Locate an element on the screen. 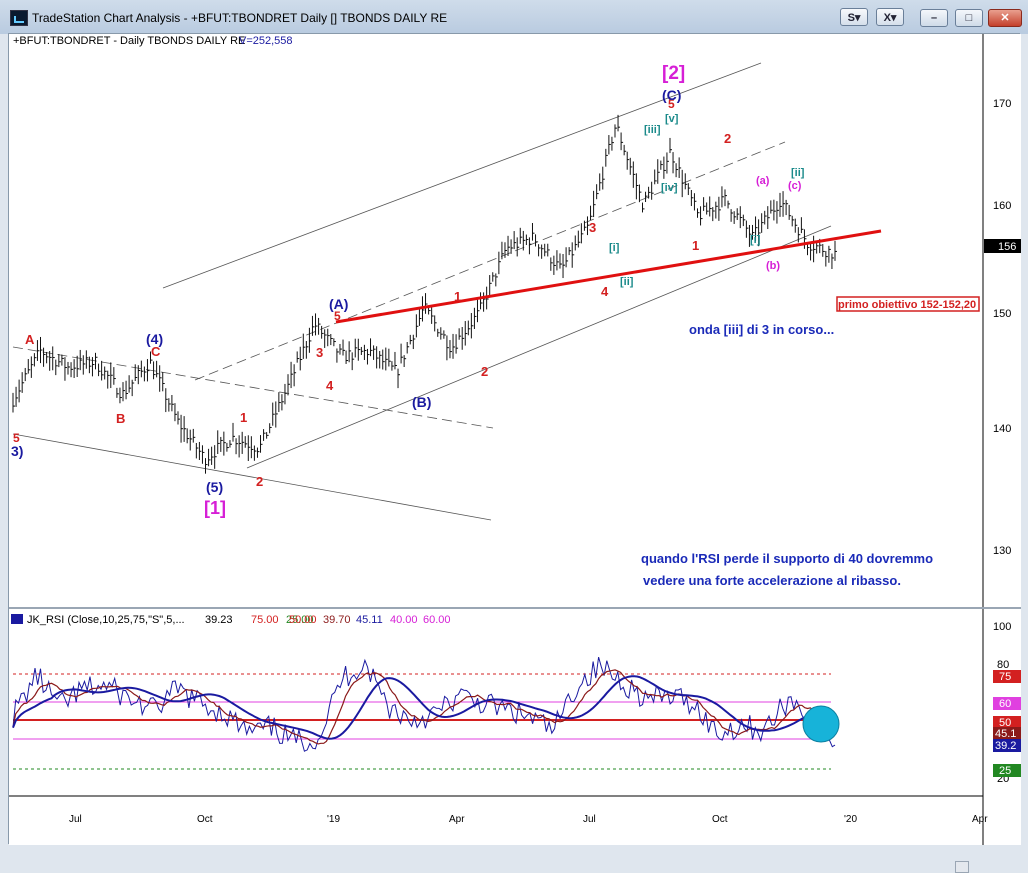 This screenshot has width=1028, height=873. tradestation-app-icon is located at coordinates (19, 18).